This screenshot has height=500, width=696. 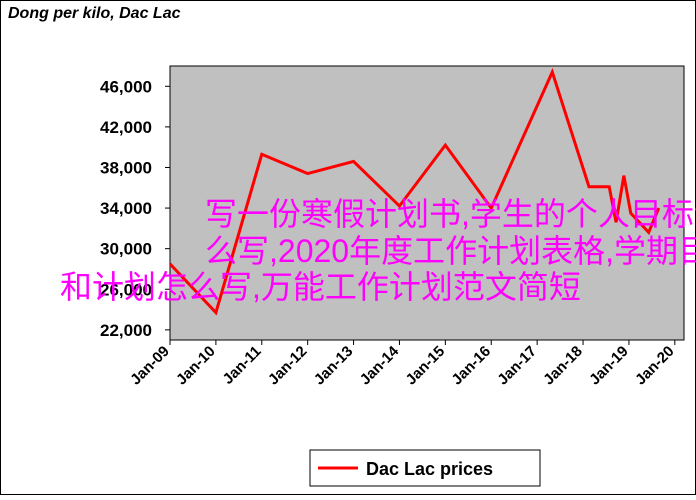 I want to click on y-tick-label: 34,000, so click(x=126, y=208).